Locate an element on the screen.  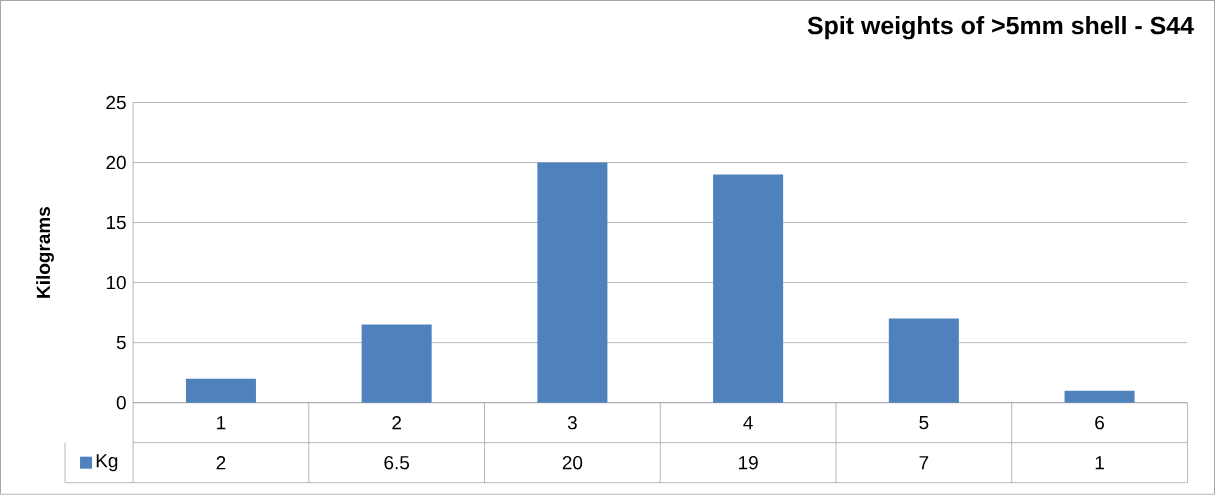
legend-label: Kg is located at coordinates (107, 463).